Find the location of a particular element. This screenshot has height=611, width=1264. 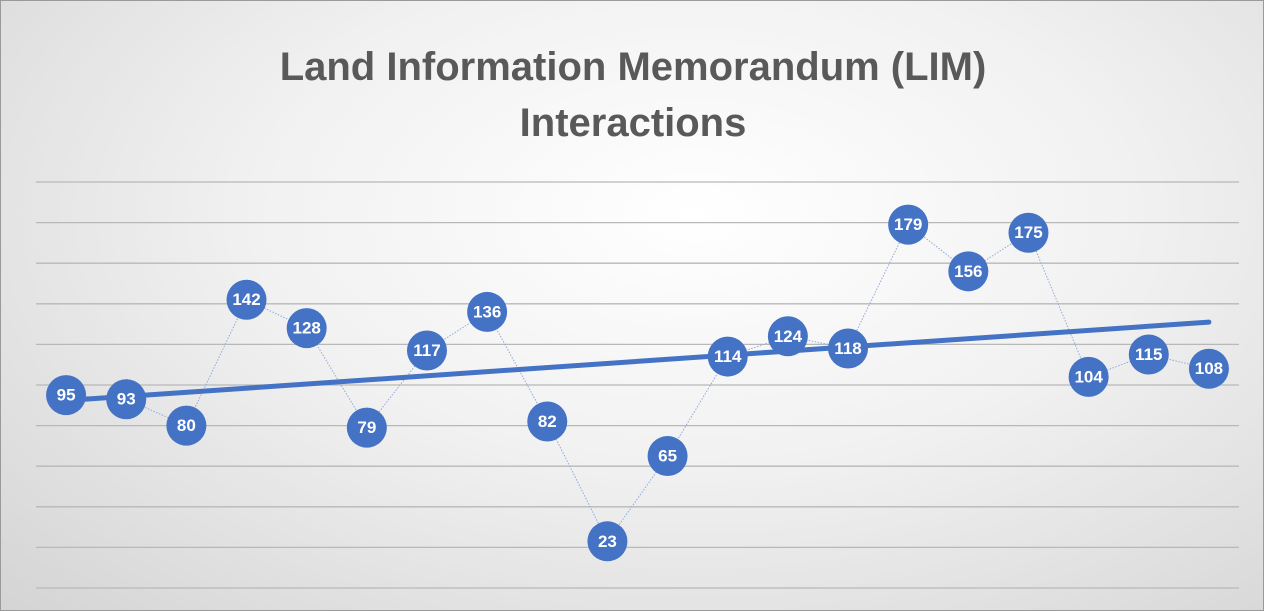

data-label: 179 is located at coordinates (908, 224).